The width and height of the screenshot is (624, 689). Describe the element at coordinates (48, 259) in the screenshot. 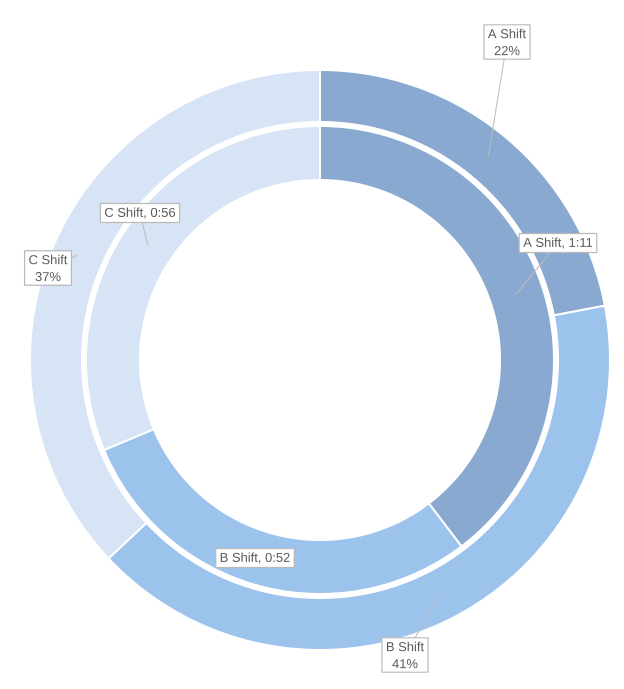

I see `slice-label: C Shift` at that location.